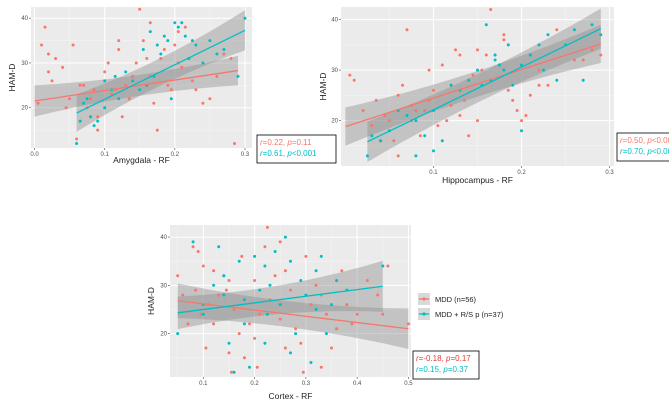 The width and height of the screenshot is (669, 405). I want to click on x-tick-label: 0.2, so click(254, 384).